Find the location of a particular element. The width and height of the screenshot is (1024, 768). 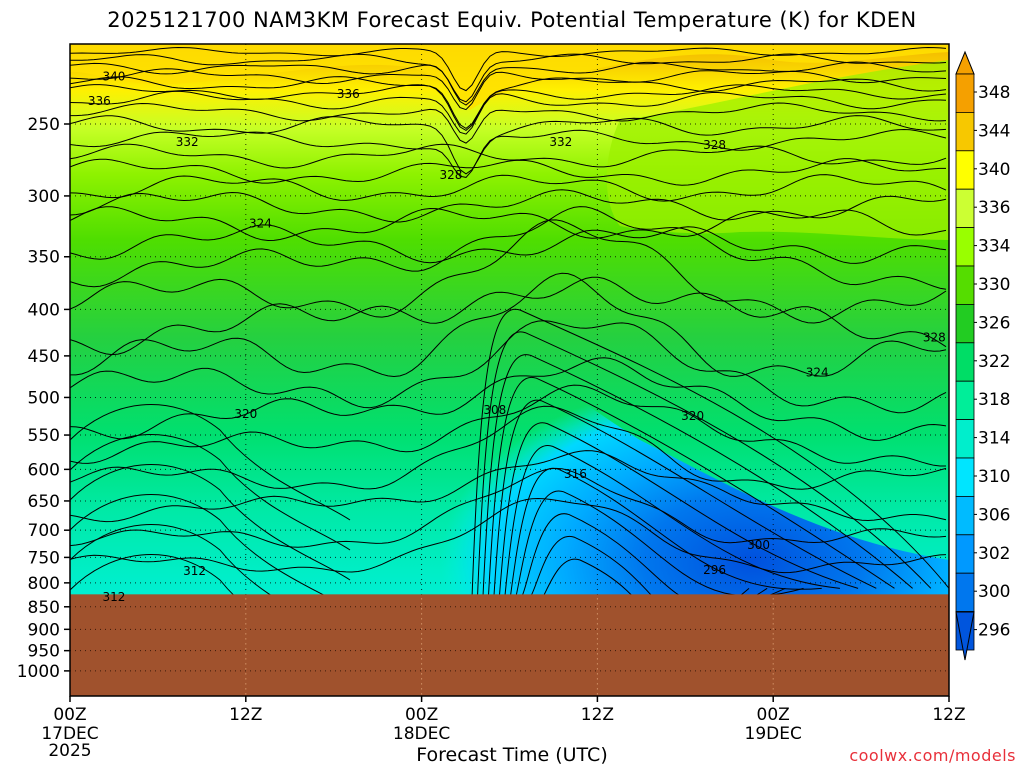

colorbar-label: 326 is located at coordinates (994, 323).